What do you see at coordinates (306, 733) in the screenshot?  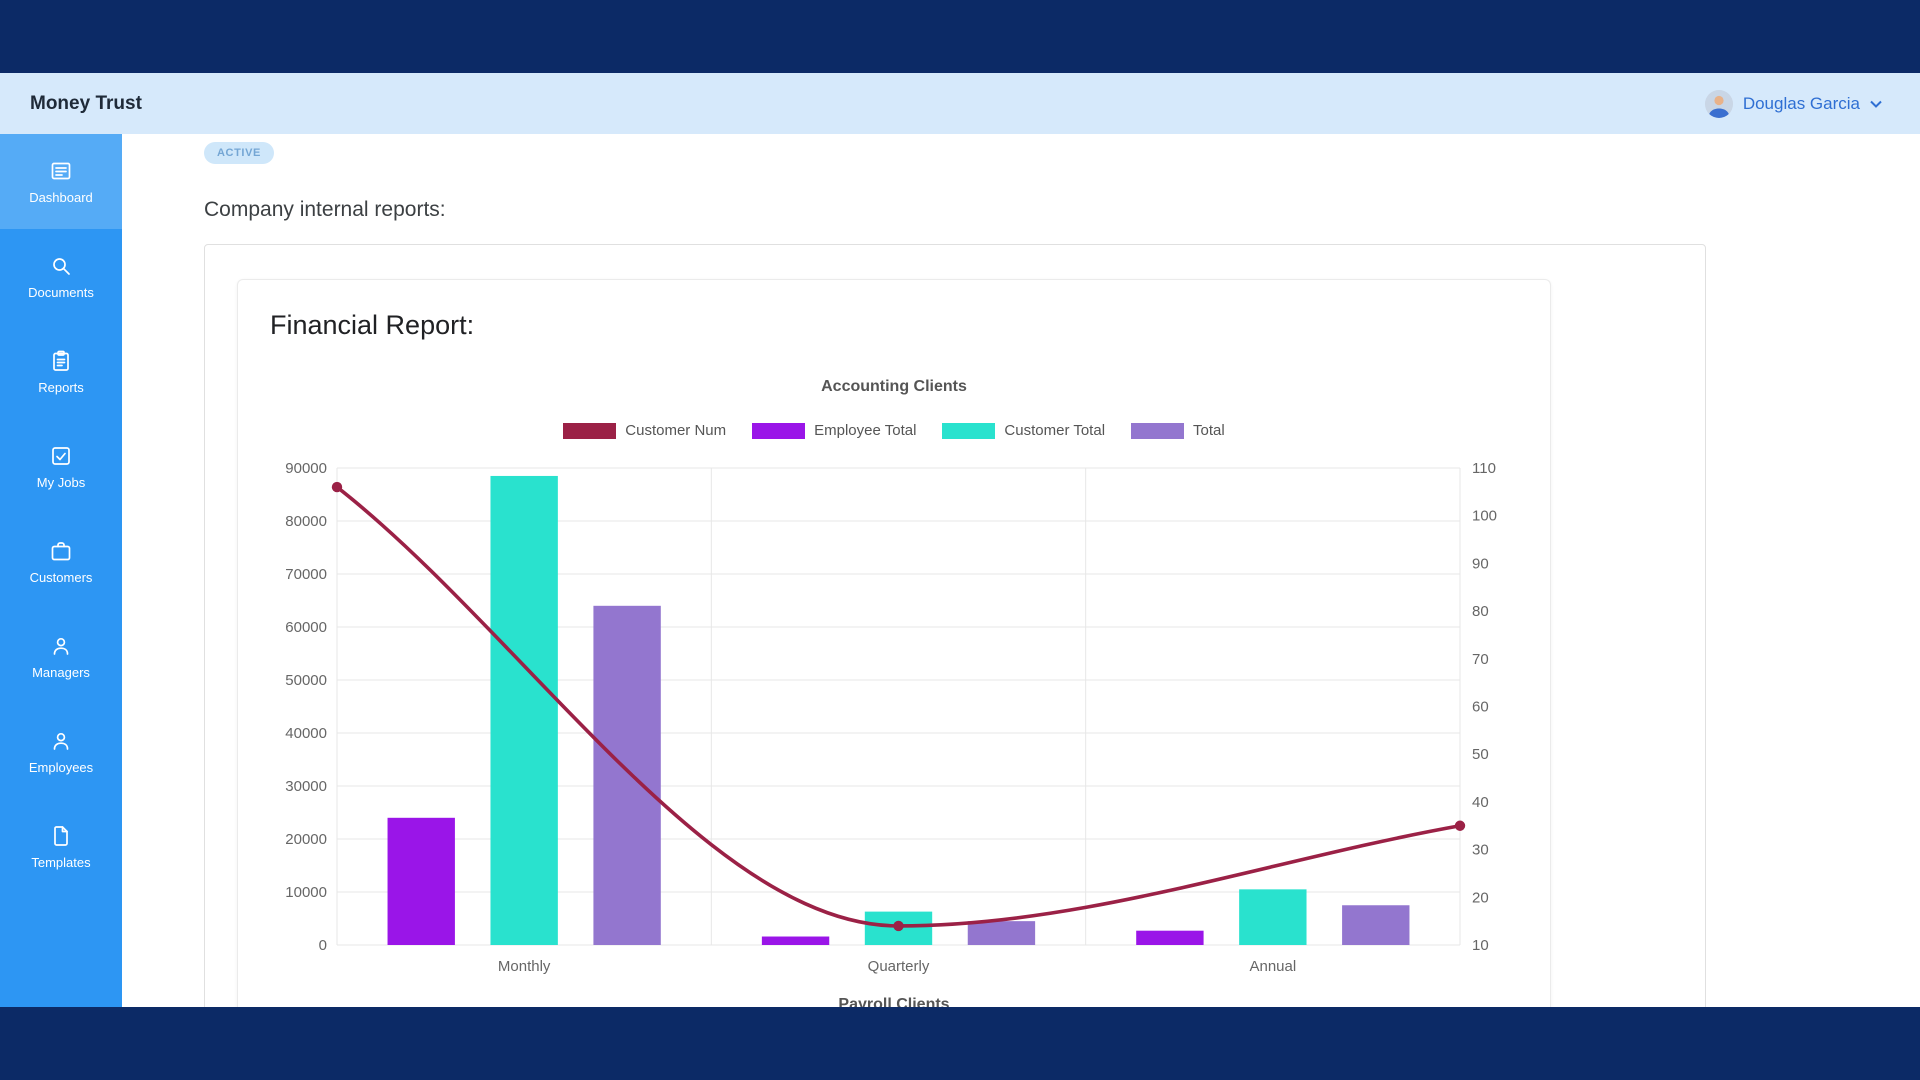 I see `y-axis-left-label: 40000` at bounding box center [306, 733].